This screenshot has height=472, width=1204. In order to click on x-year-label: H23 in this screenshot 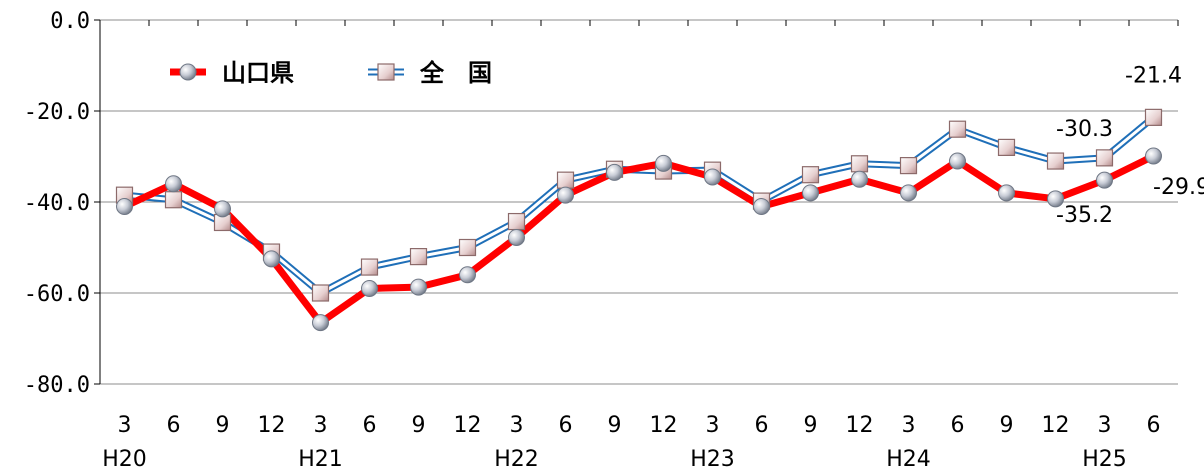, I will do `click(712, 459)`.